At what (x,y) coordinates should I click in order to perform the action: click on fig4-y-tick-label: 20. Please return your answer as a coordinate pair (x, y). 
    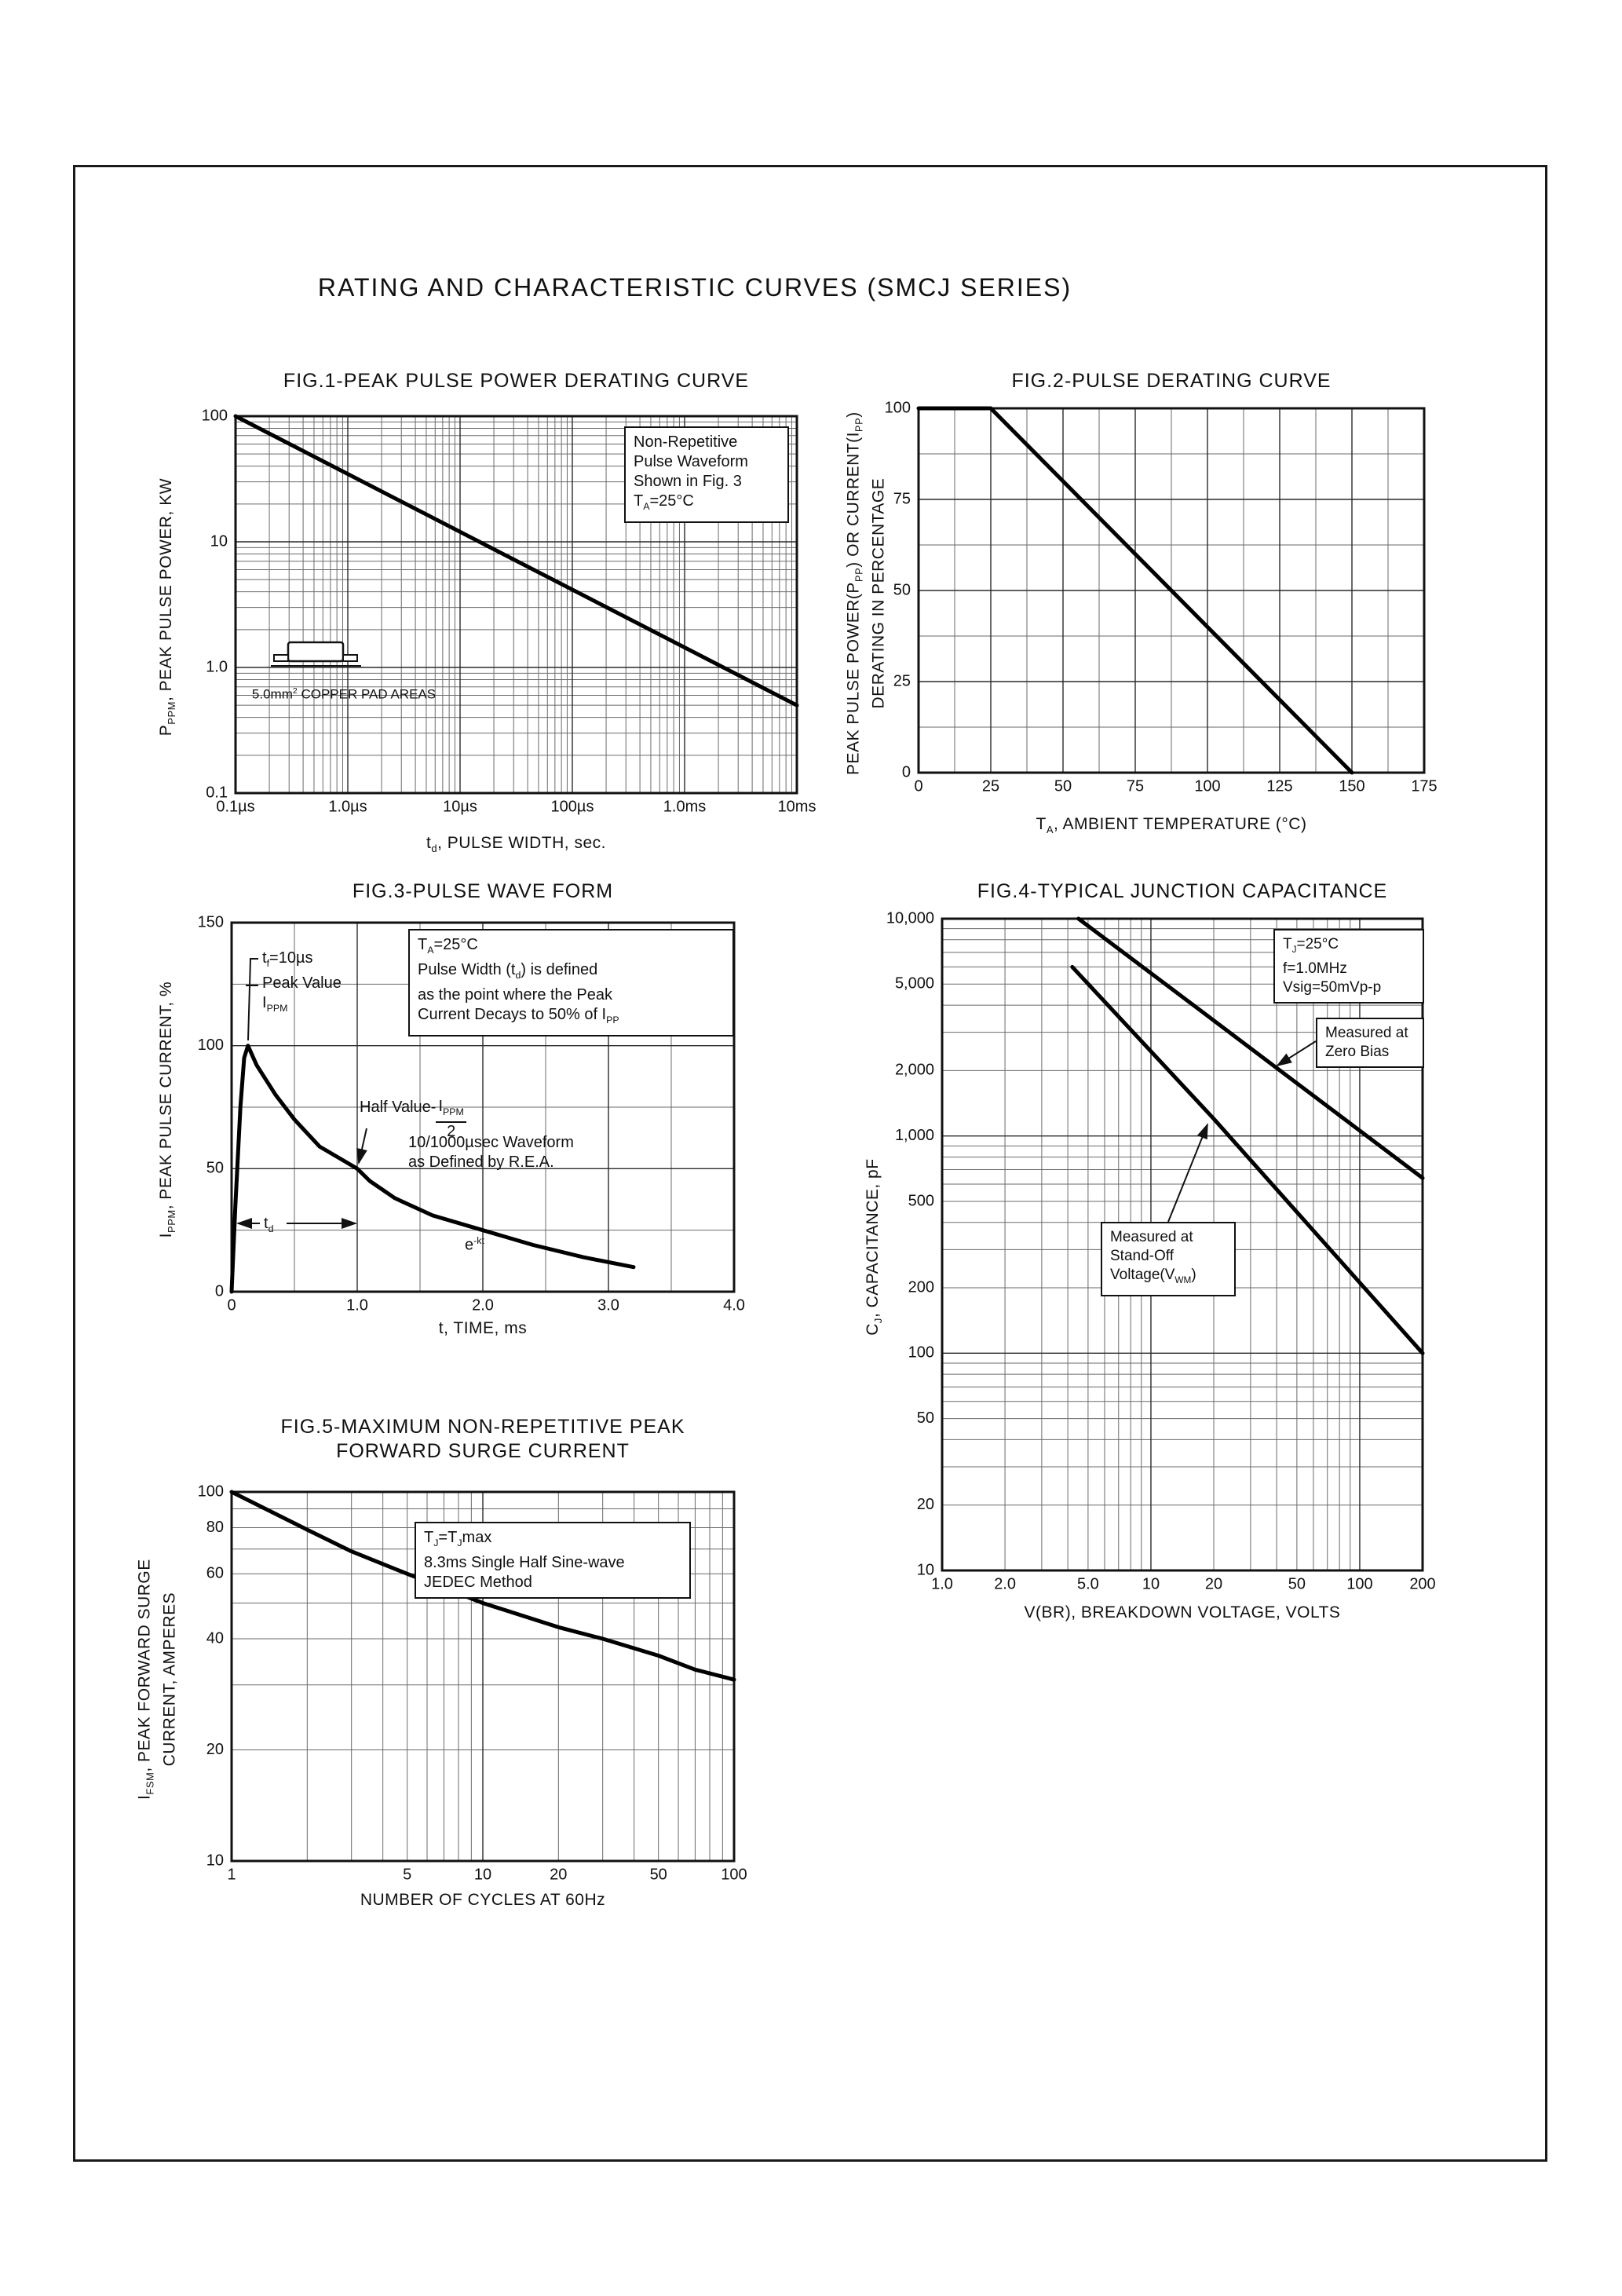
    Looking at the image, I should click on (925, 1505).